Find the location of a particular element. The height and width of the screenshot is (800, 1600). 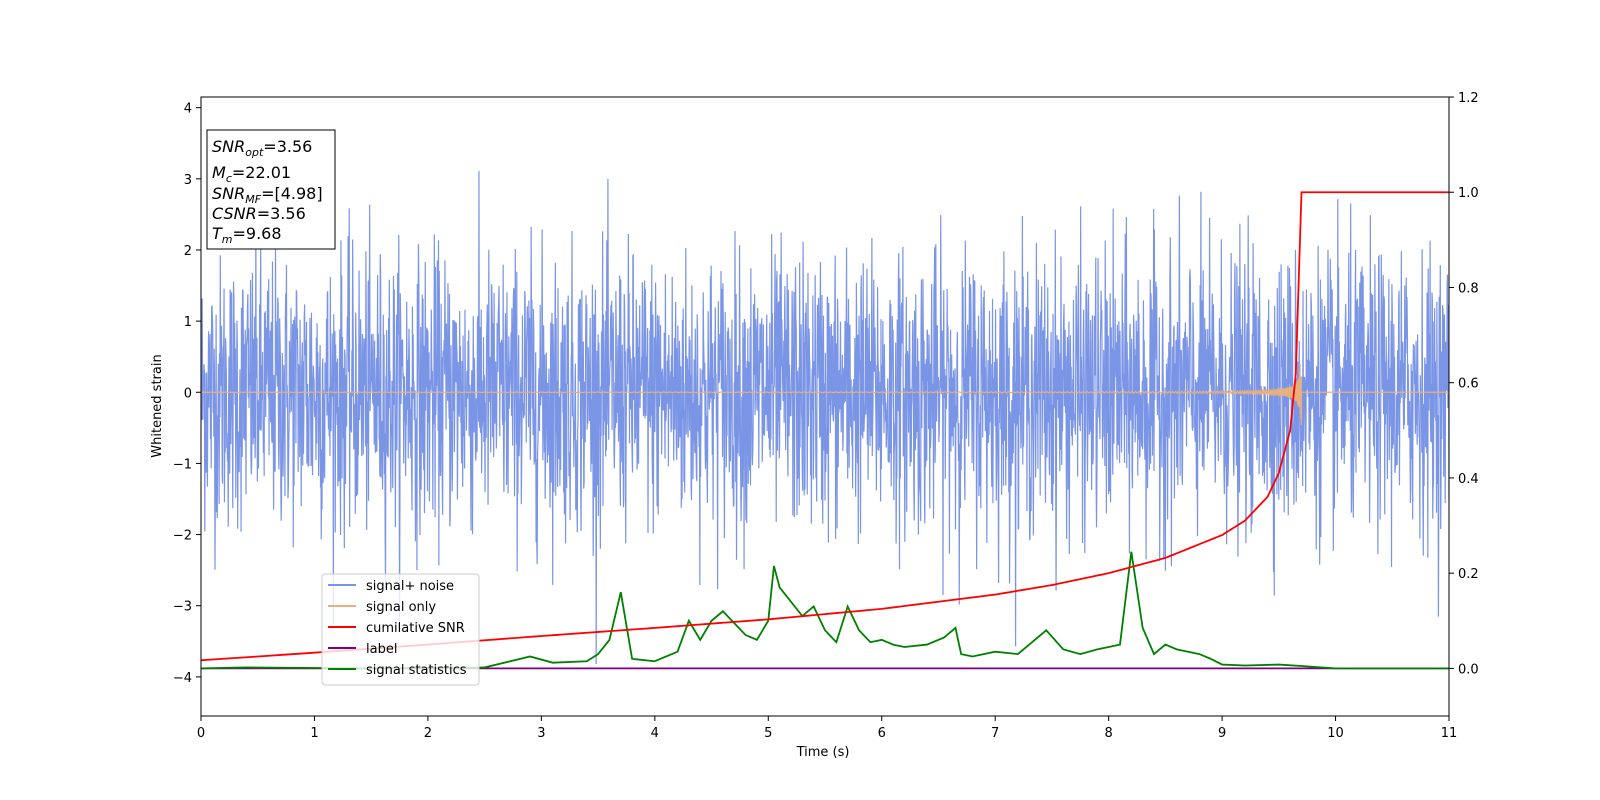

y-tick-label: 0 is located at coordinates (188, 393).